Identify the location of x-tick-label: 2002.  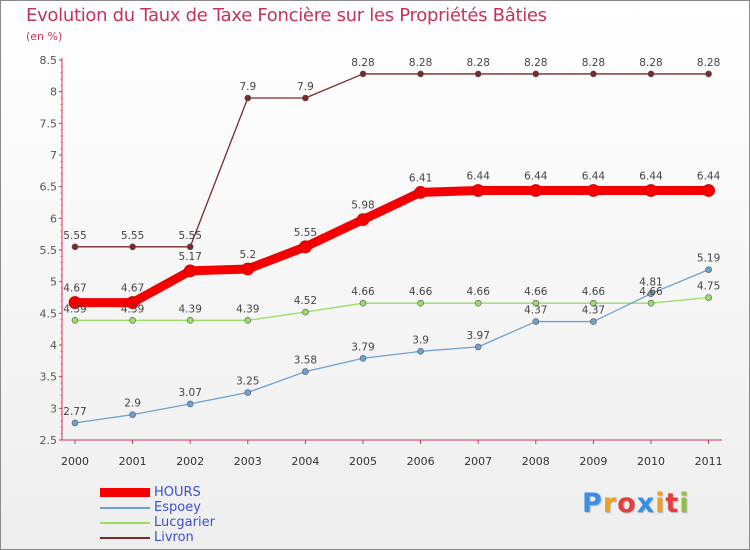
(190, 461).